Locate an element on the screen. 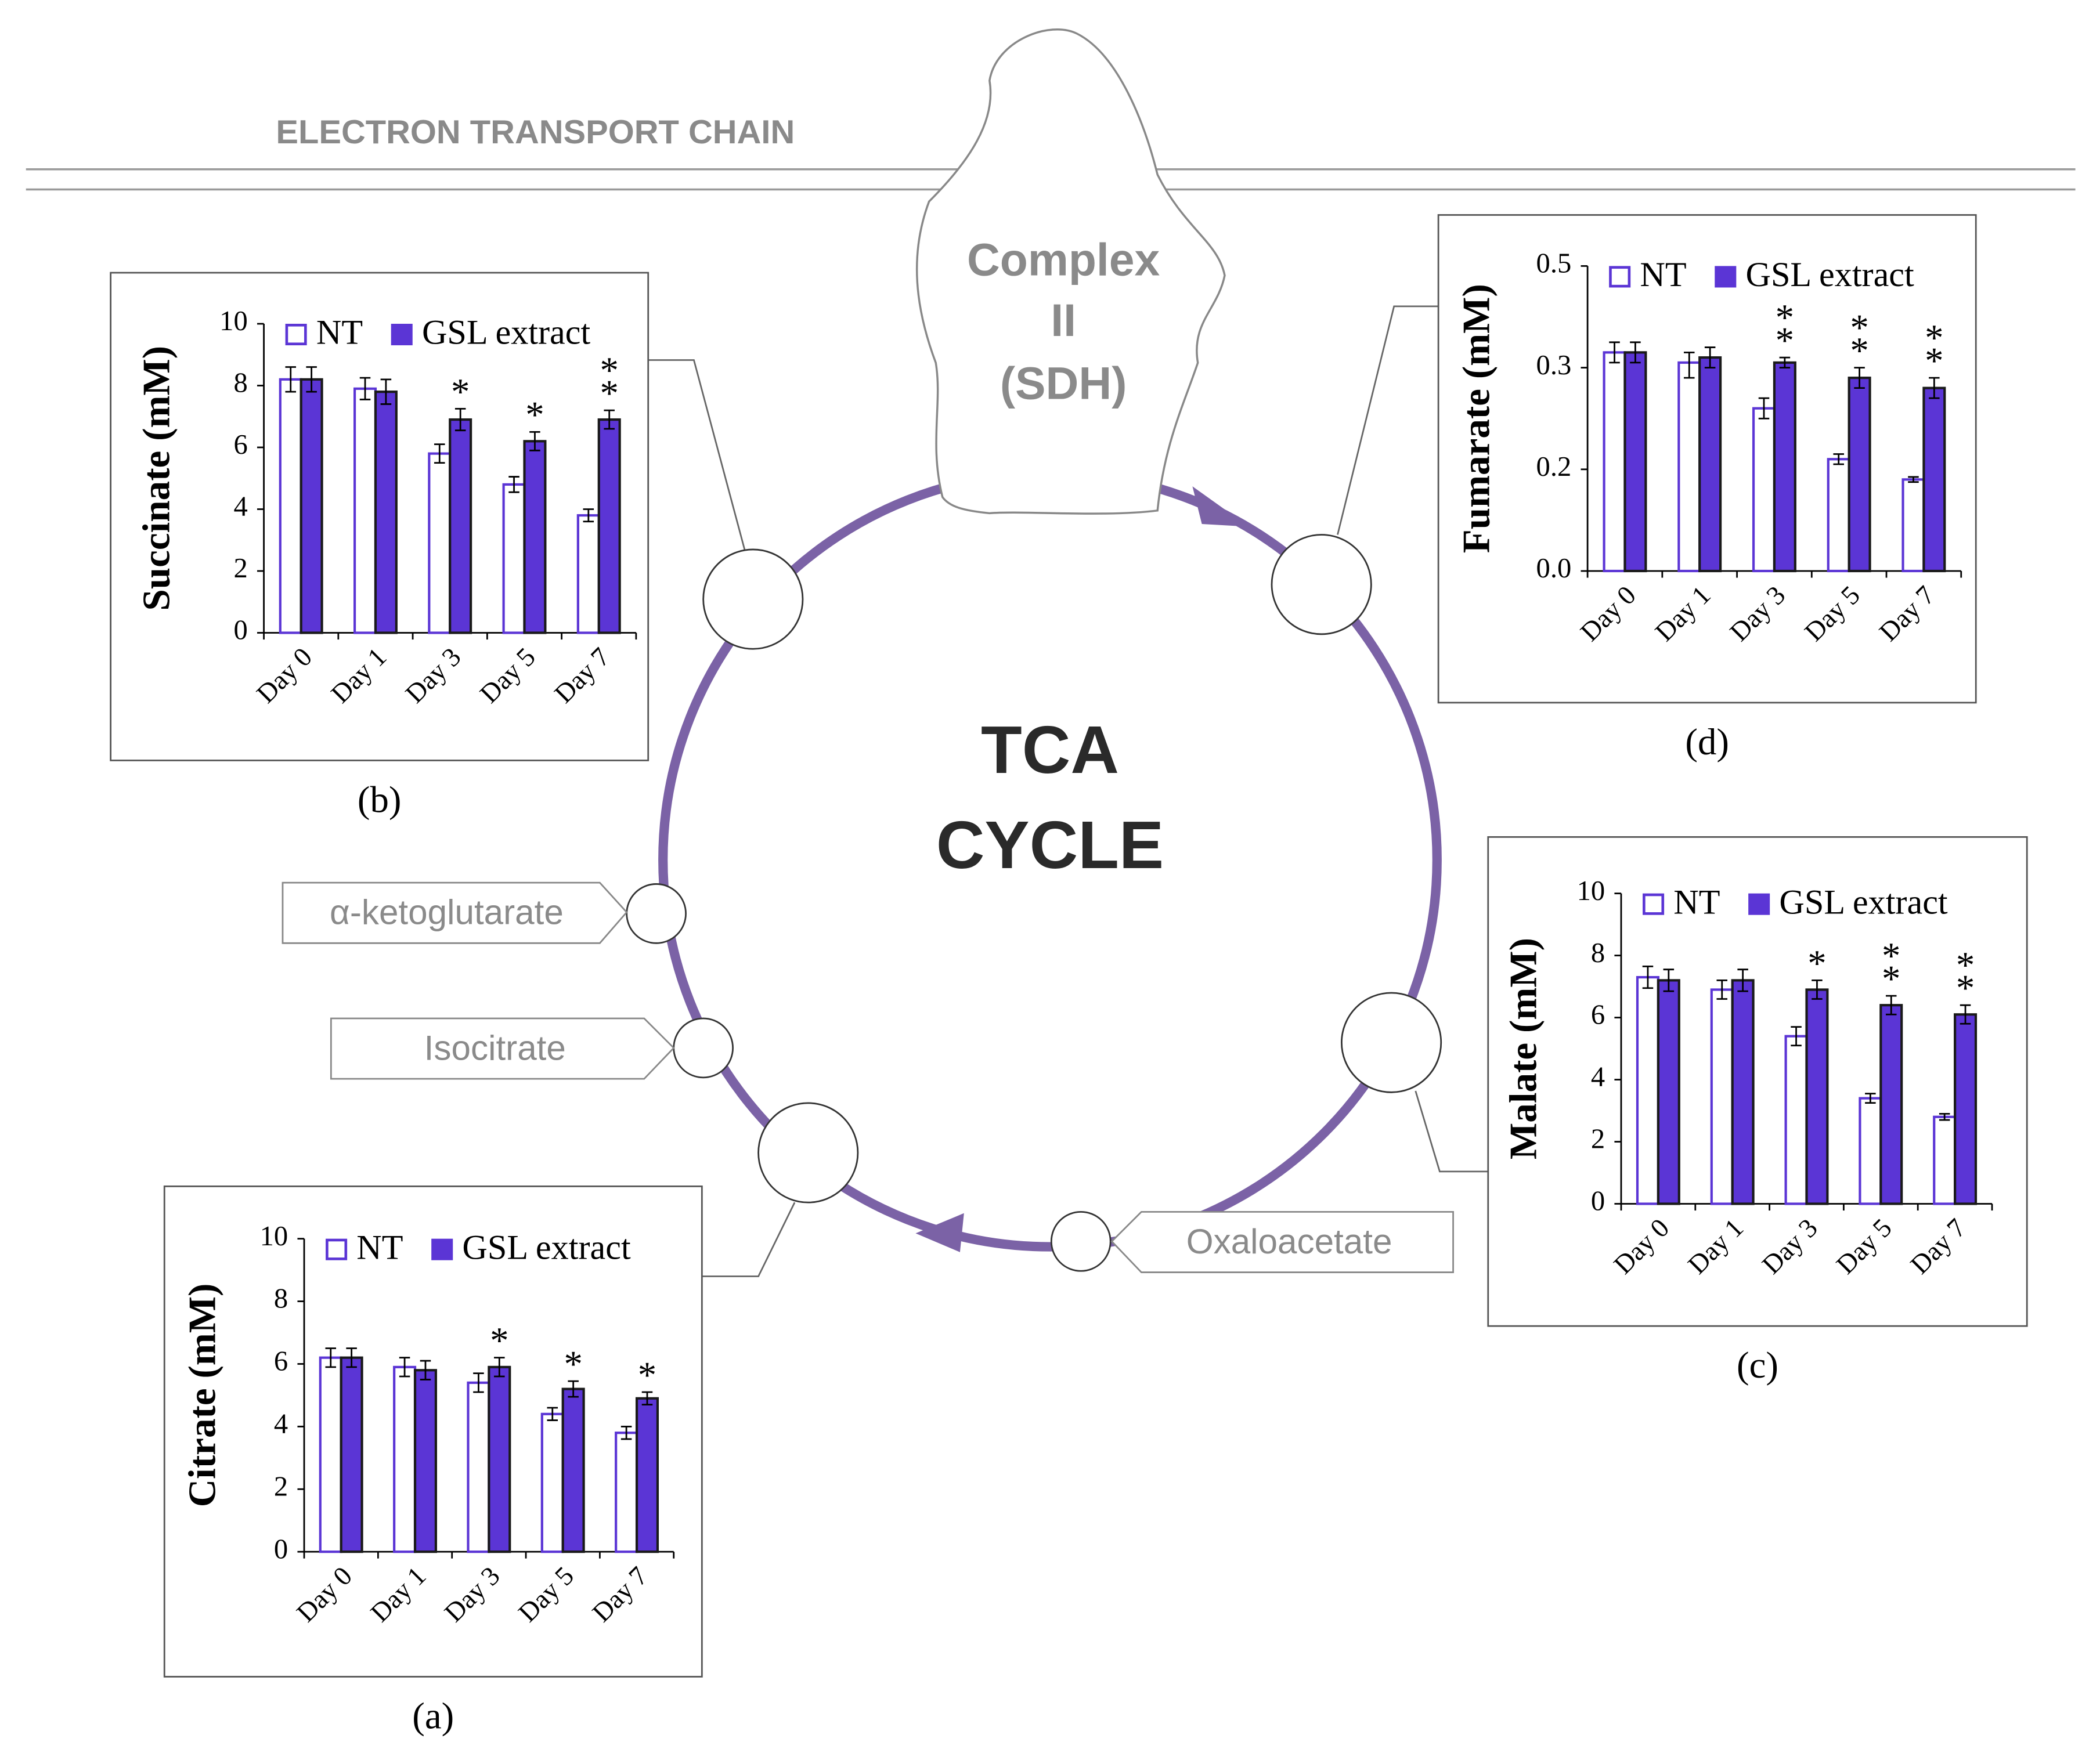  y-axis-label: Succinate (mM) is located at coordinates (157, 478).